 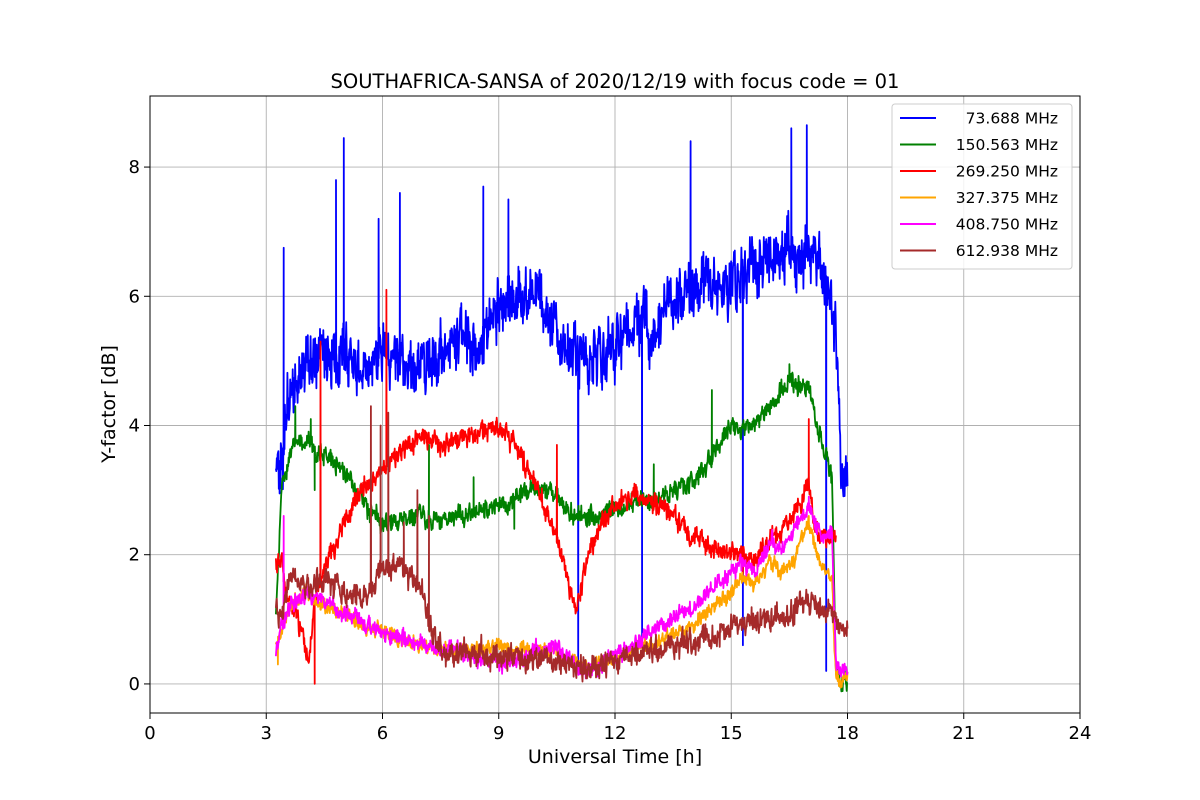 What do you see at coordinates (615, 733) in the screenshot?
I see `x-tick-label: 12` at bounding box center [615, 733].